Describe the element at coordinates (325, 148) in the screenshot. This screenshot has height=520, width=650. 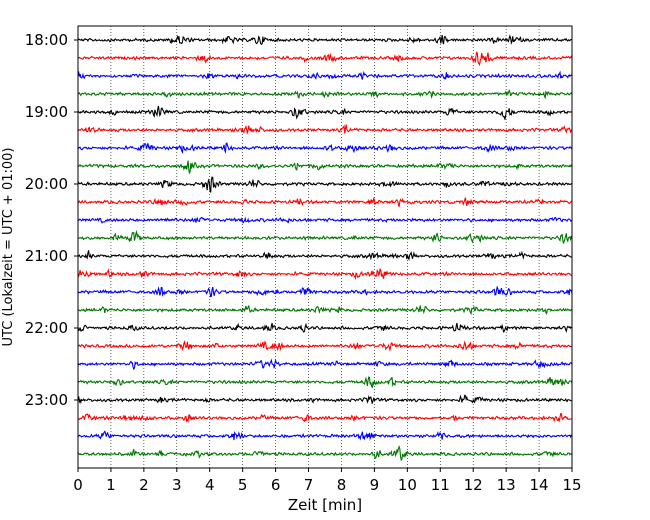
I see `trace-1930` at that location.